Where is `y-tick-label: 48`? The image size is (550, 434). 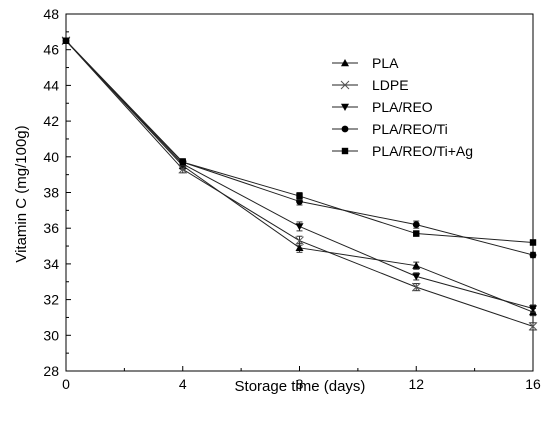 y-tick-label: 48 is located at coordinates (51, 14).